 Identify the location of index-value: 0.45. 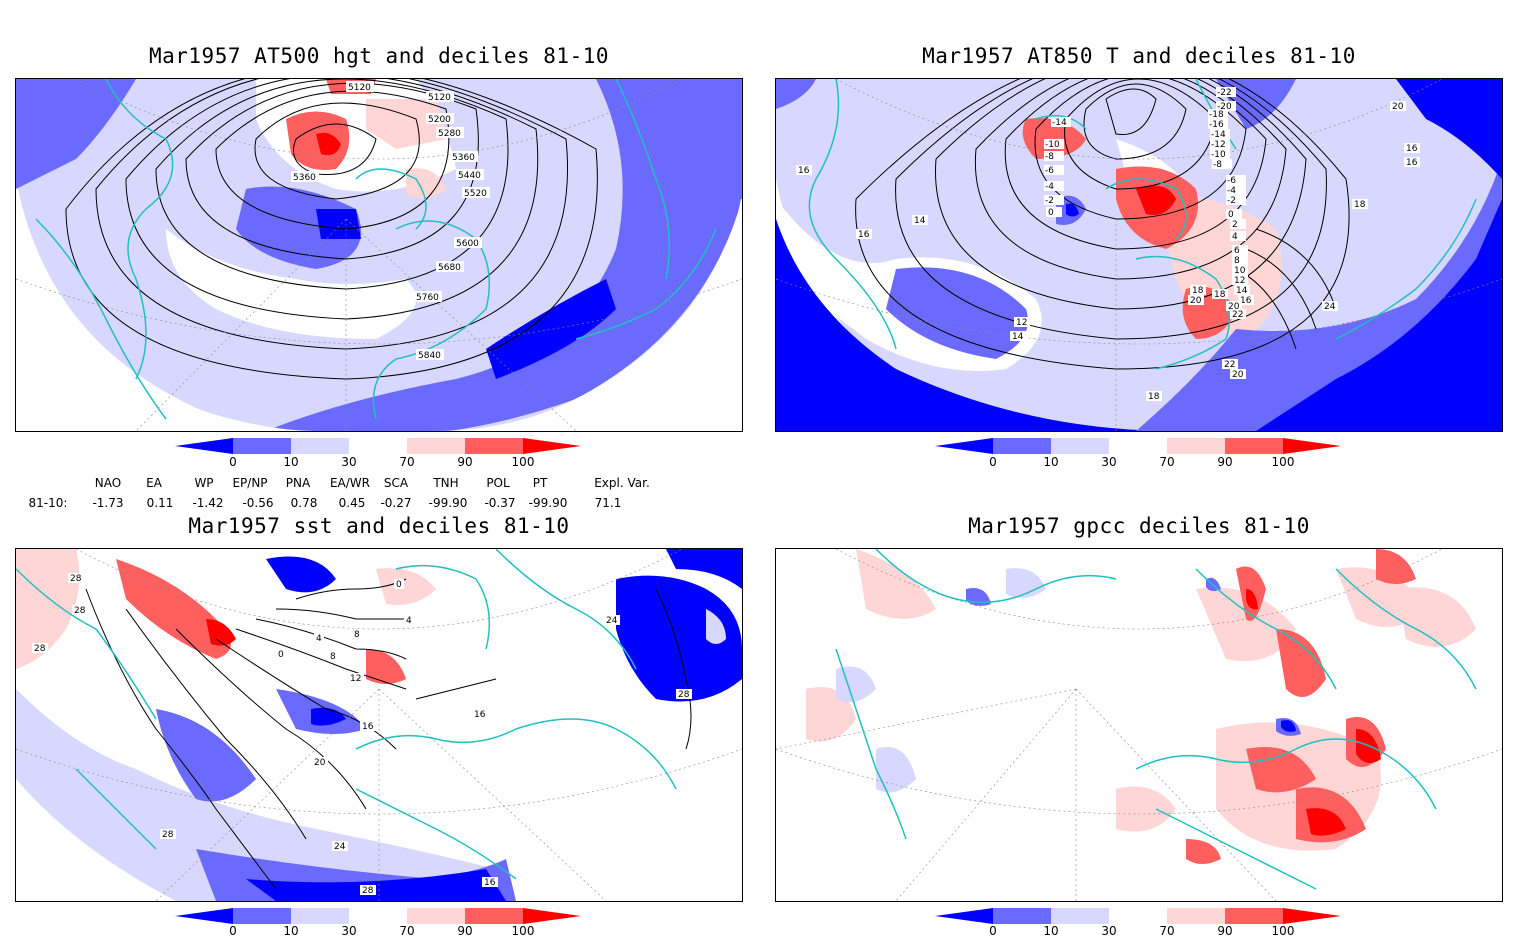
(352, 503).